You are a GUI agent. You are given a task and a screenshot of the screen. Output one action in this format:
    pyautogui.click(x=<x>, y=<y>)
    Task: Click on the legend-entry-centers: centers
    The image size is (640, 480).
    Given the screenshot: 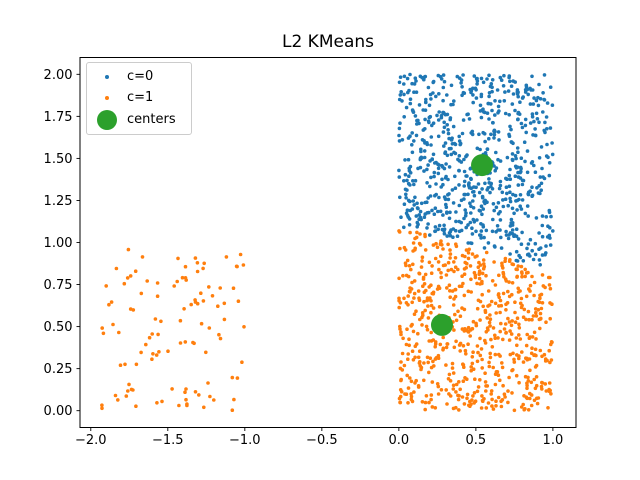 What is the action you would take?
    pyautogui.click(x=136, y=119)
    